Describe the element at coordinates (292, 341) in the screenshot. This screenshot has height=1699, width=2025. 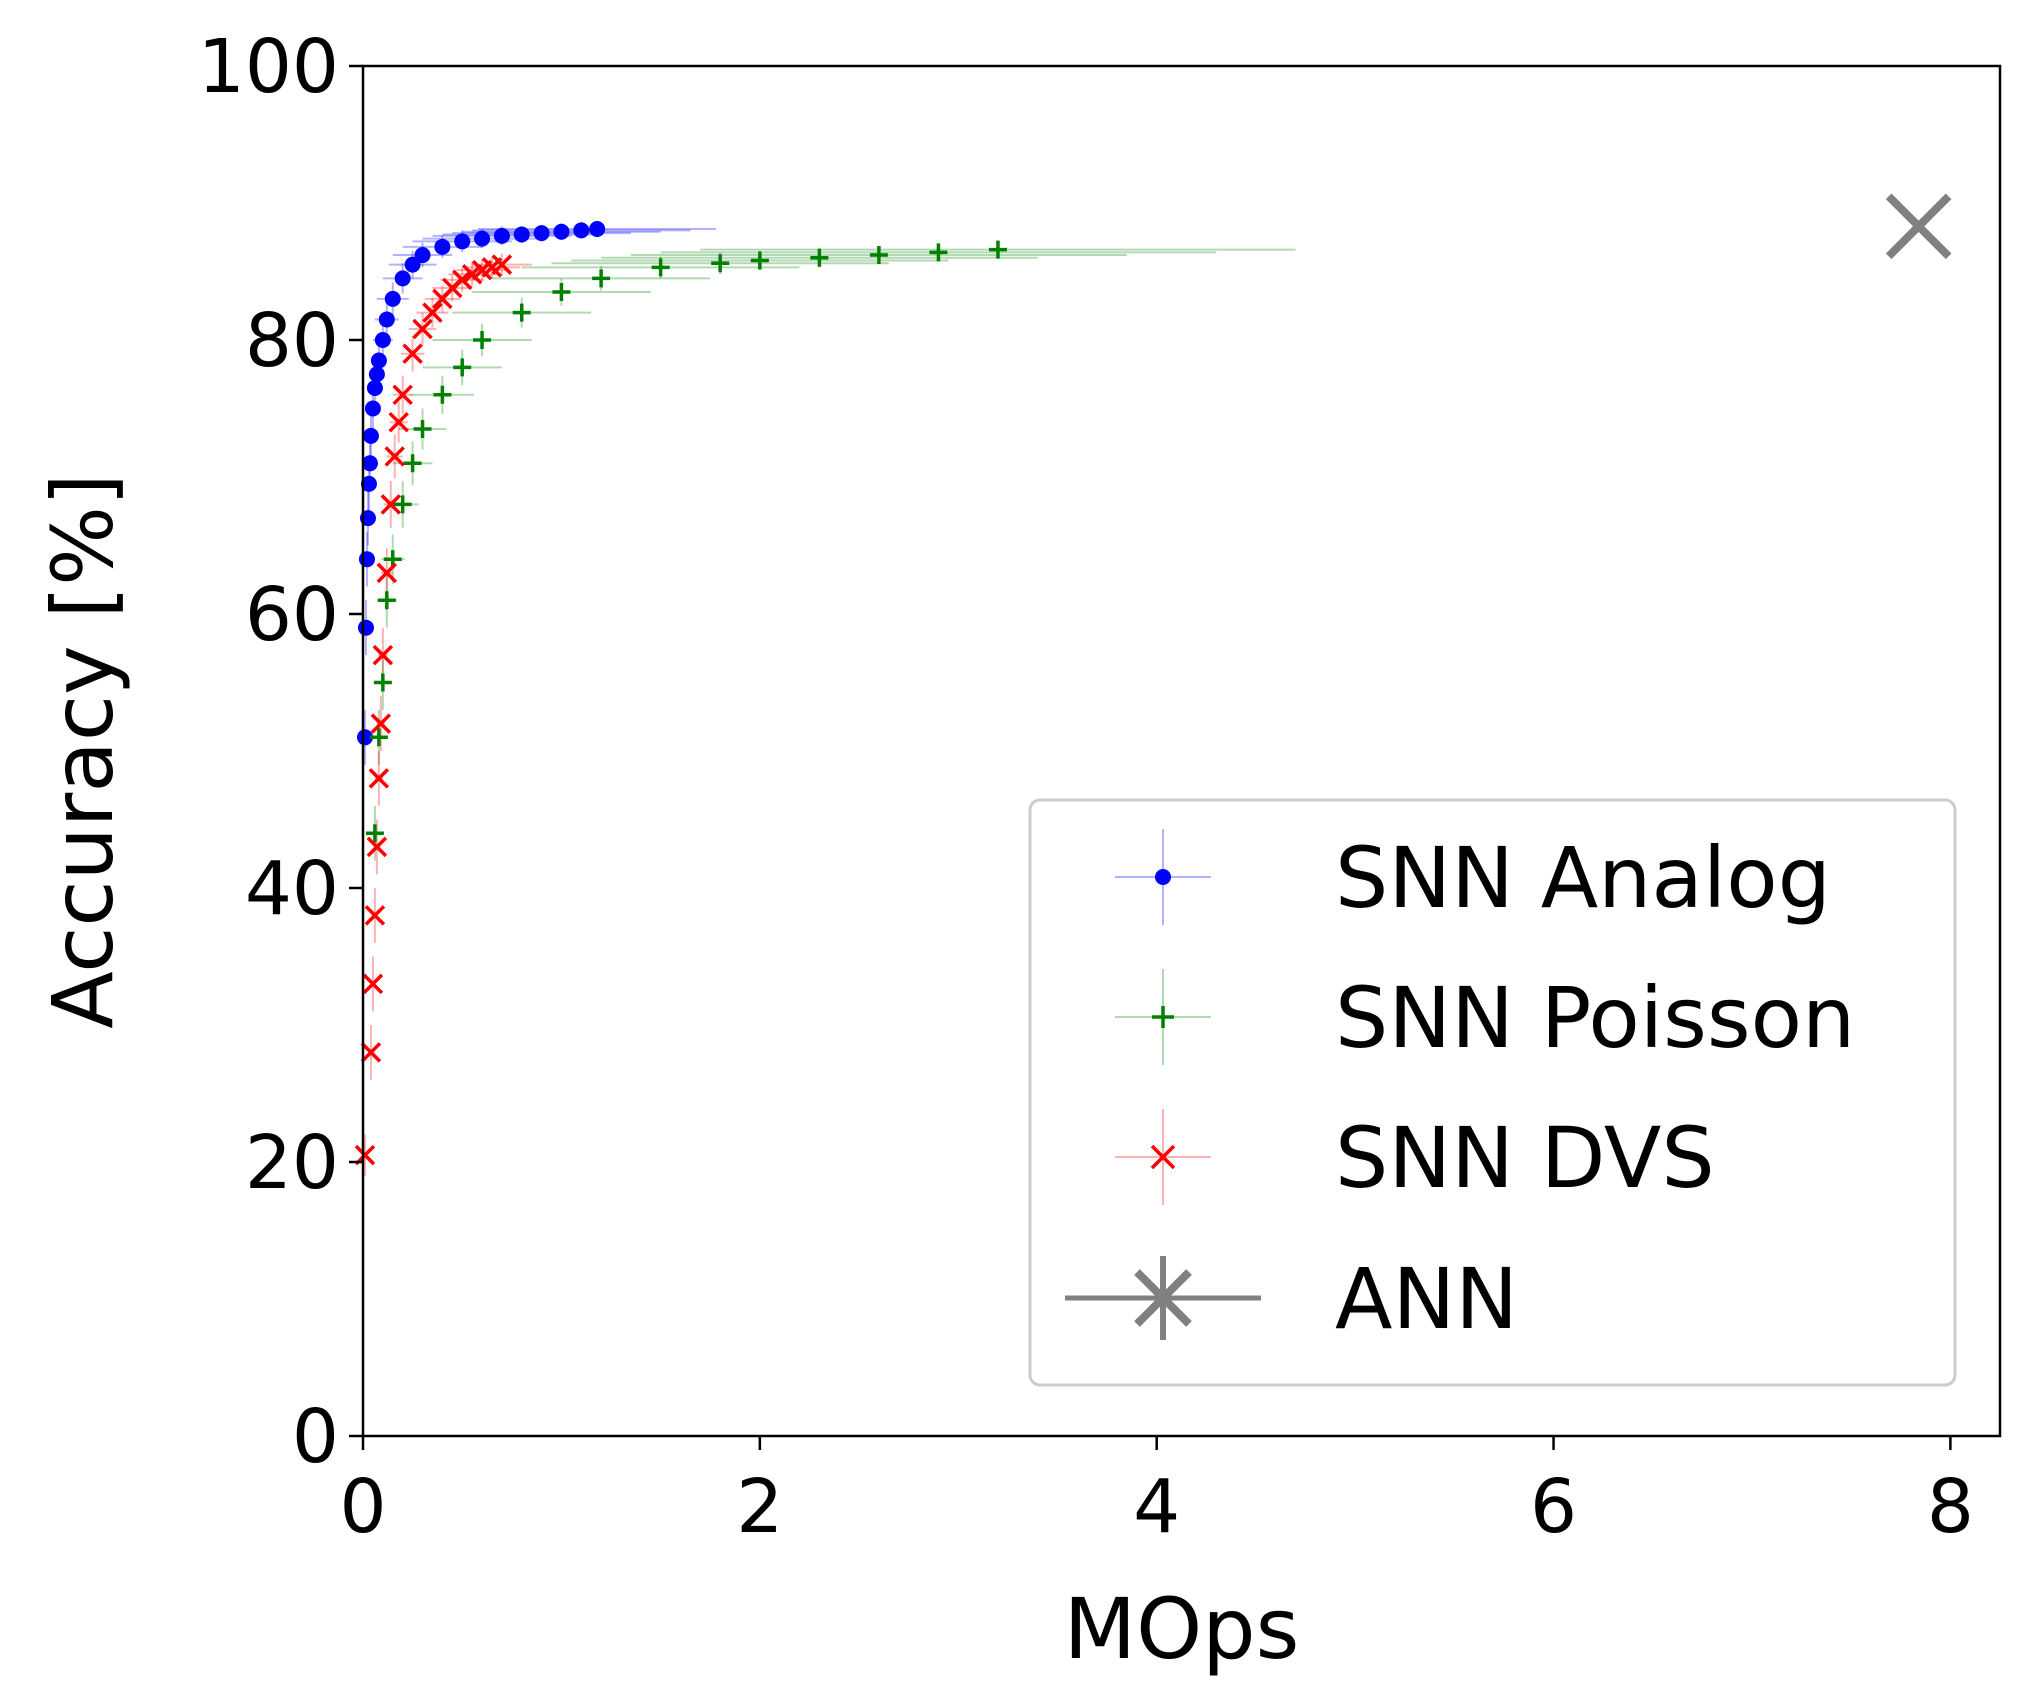
I see `y-tick-label: 80` at that location.